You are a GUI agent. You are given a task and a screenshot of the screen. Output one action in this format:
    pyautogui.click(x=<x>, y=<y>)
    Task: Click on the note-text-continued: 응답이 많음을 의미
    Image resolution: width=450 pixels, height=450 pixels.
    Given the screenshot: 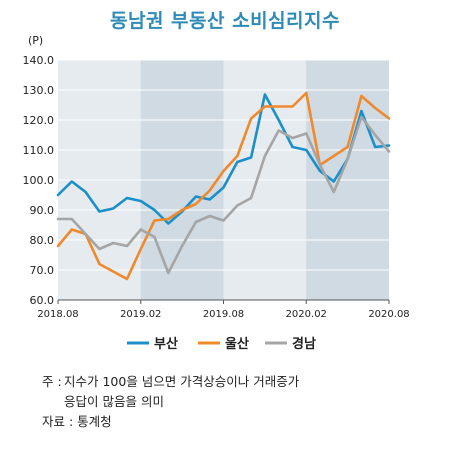 What is the action you would take?
    pyautogui.click(x=114, y=401)
    